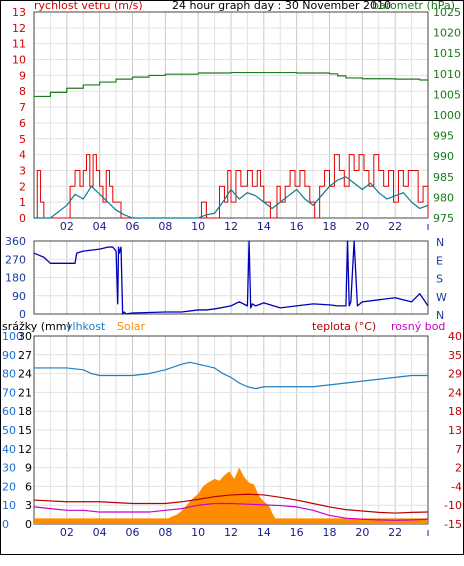 This screenshot has height=566, width=464. Describe the element at coordinates (67, 226) in the screenshot. I see `wind-x-tick: 02` at that location.